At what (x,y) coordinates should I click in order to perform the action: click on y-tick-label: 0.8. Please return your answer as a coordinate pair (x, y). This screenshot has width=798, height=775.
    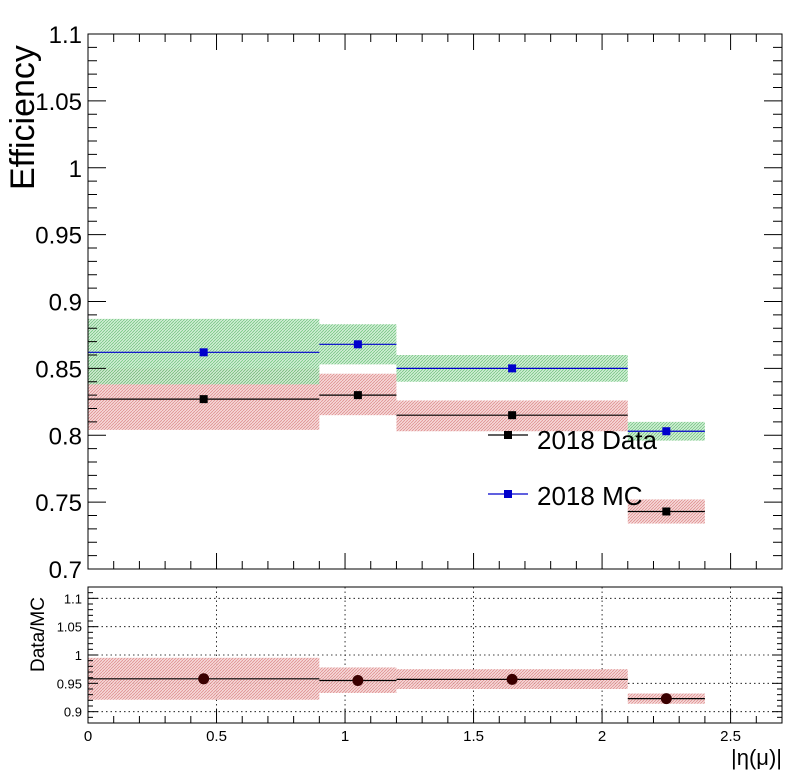
    Looking at the image, I should click on (65, 436).